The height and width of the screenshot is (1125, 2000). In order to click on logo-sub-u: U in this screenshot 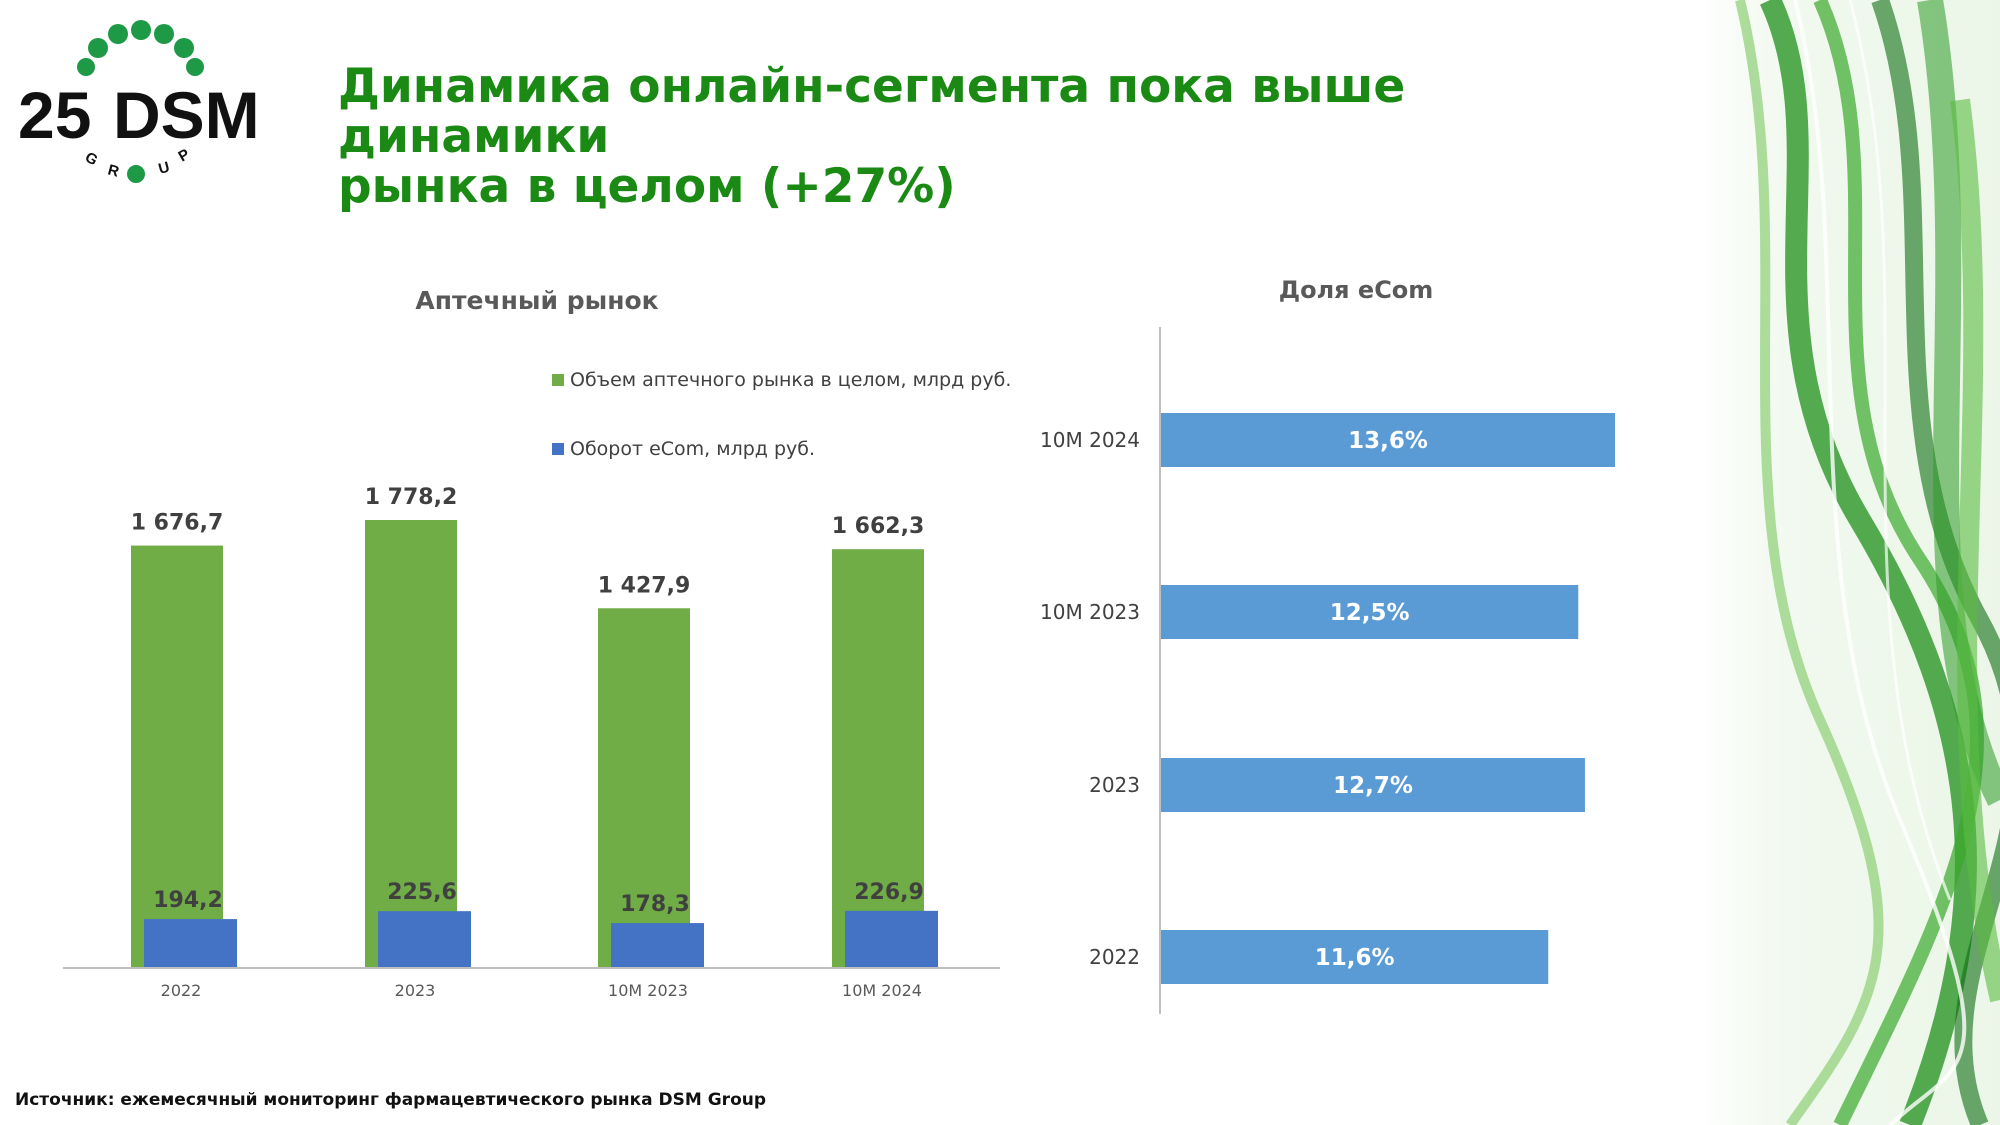, I will do `click(164, 168)`.